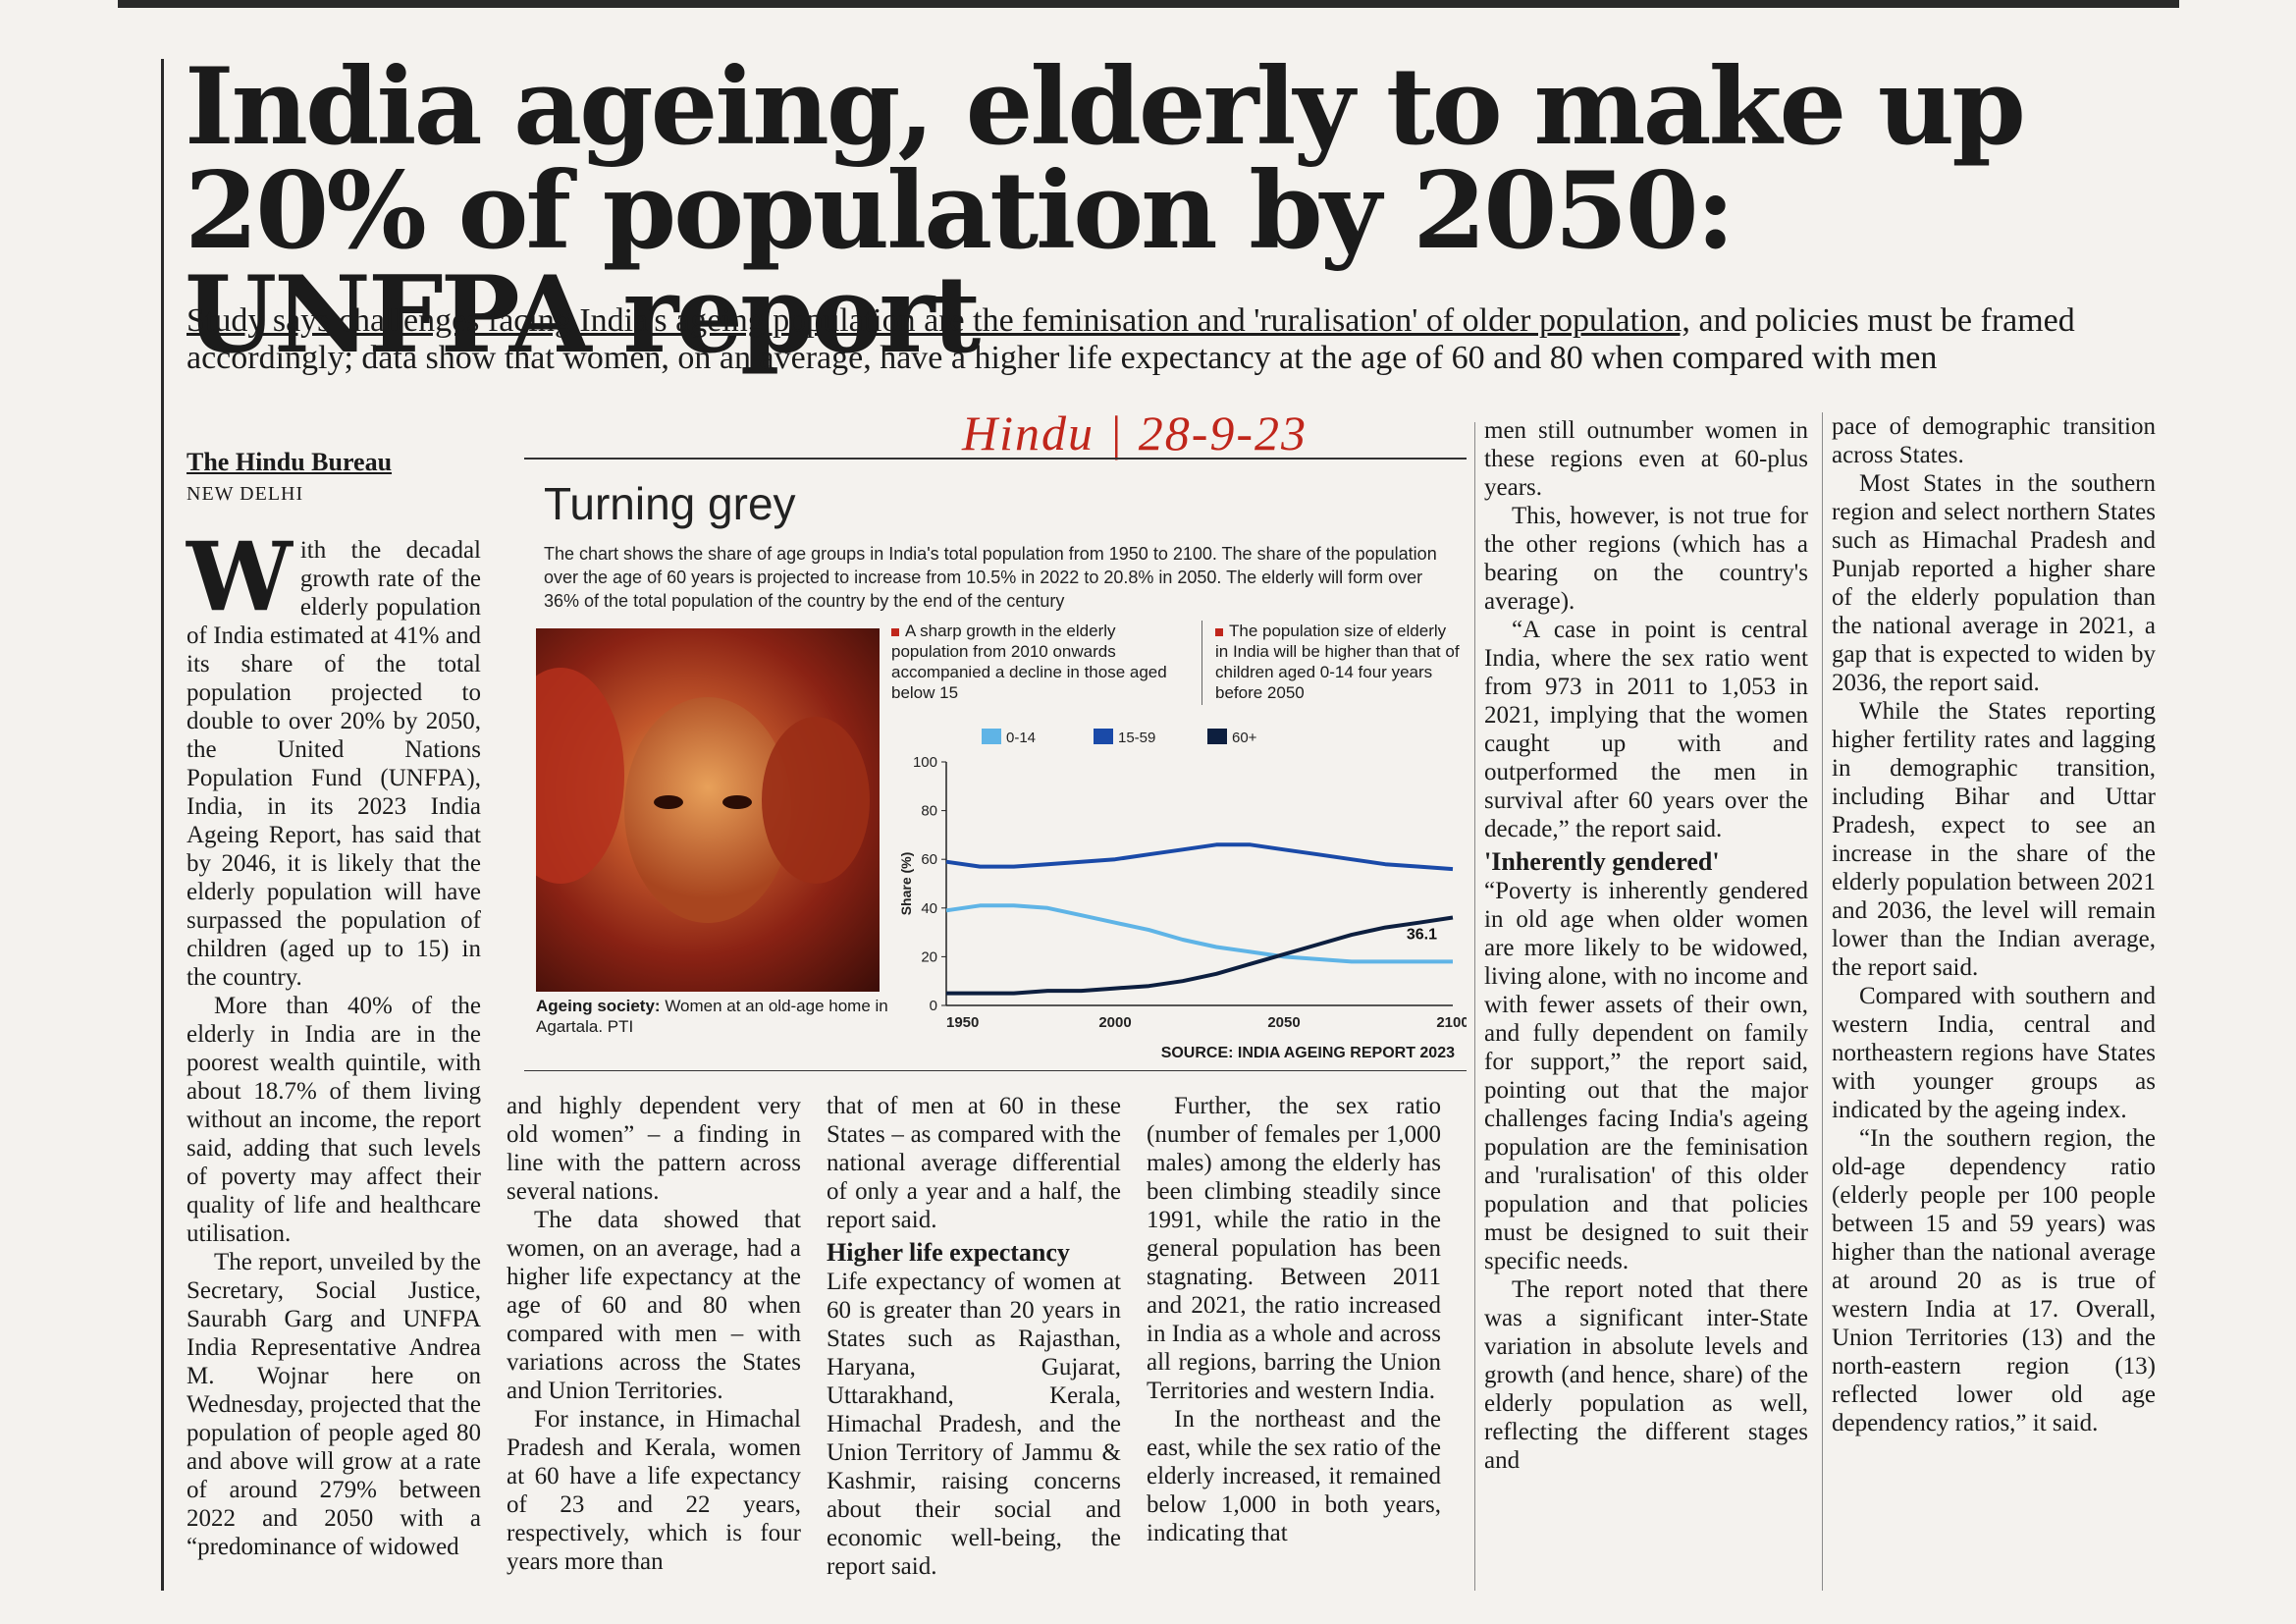 The width and height of the screenshot is (2296, 1624). Describe the element at coordinates (162, 825) in the screenshot. I see `left-column-rule` at that location.